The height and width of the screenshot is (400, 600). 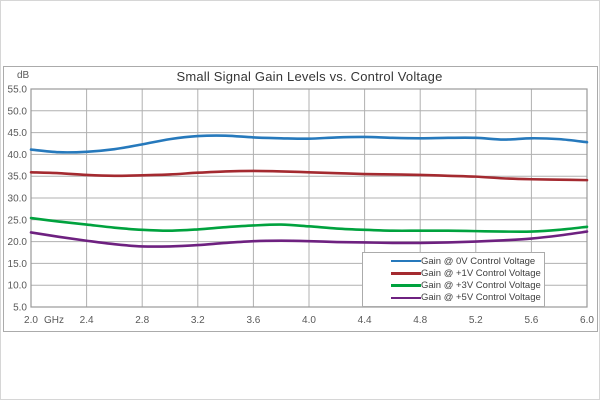 I want to click on legend-item: Gain @ +3V Control Voltage, so click(x=467, y=286).